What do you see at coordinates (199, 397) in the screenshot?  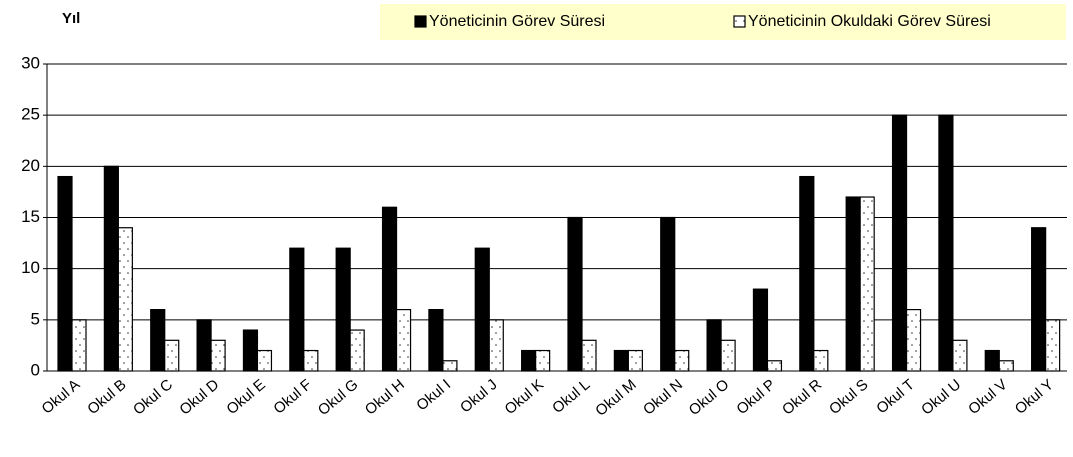 I see `x-tick-label: Okul D` at bounding box center [199, 397].